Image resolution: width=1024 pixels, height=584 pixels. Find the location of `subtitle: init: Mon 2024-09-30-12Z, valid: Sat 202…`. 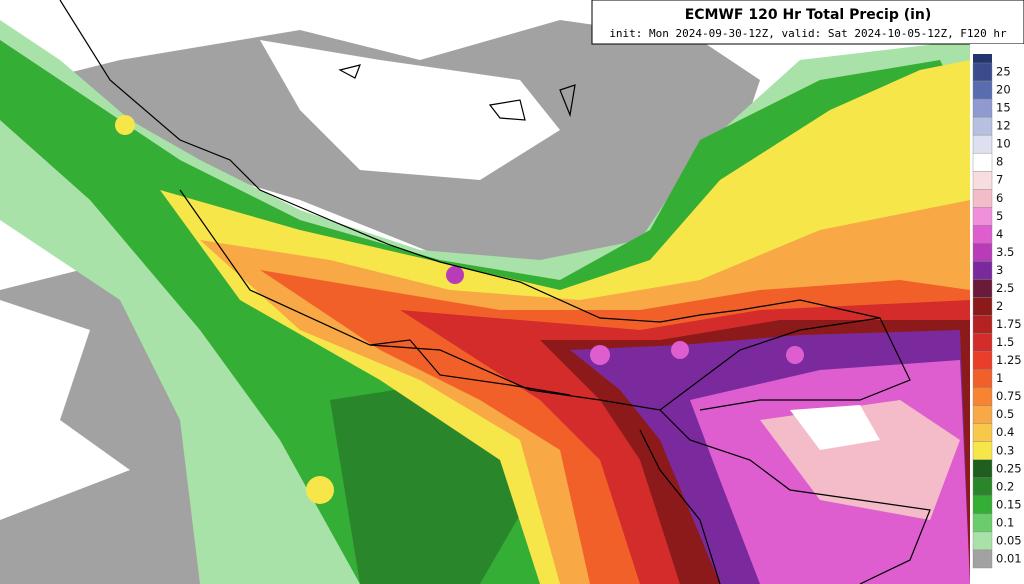

subtitle: init: Mon 2024-09-30-12Z, valid: Sat 202… is located at coordinates (808, 33).